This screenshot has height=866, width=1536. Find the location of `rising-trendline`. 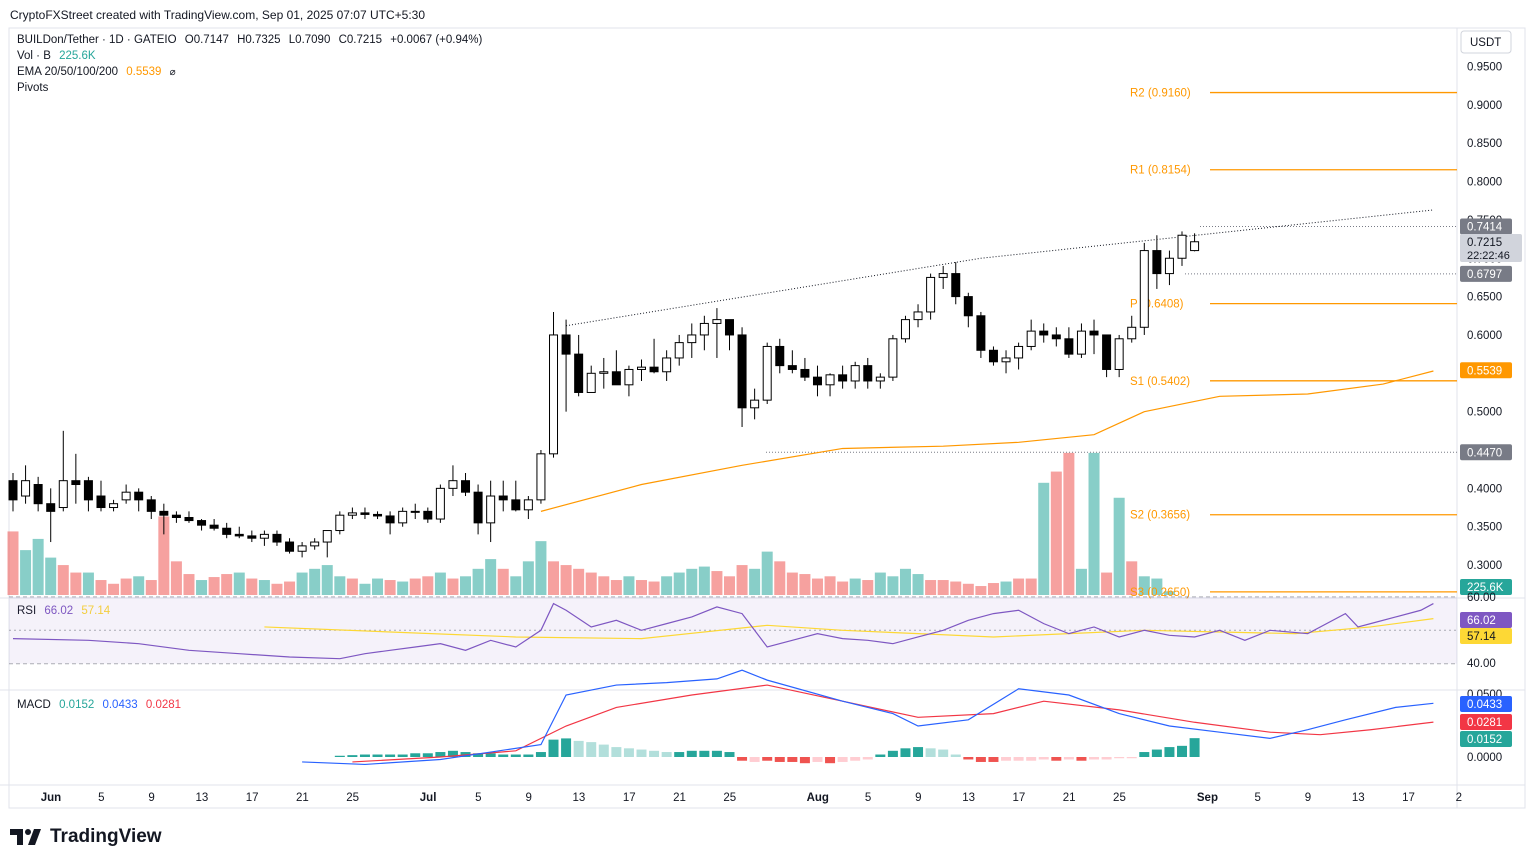

rising-trendline is located at coordinates (999, 268).